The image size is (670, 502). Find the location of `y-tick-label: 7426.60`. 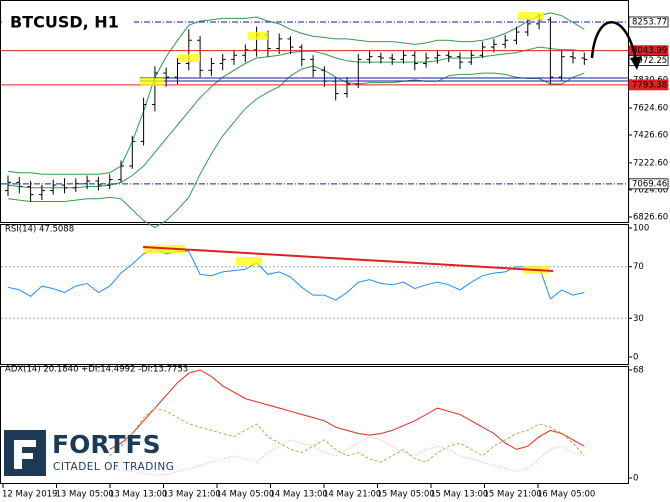

y-tick-label: 7426.60 is located at coordinates (650, 136).